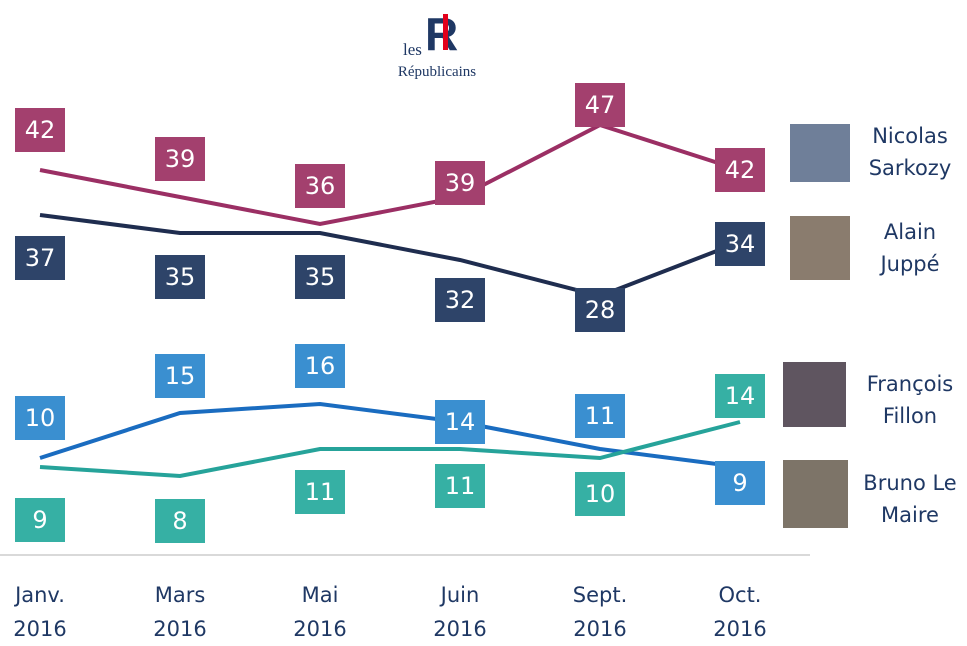 This screenshot has height=646, width=967. I want to click on data-label: 34, so click(740, 244).